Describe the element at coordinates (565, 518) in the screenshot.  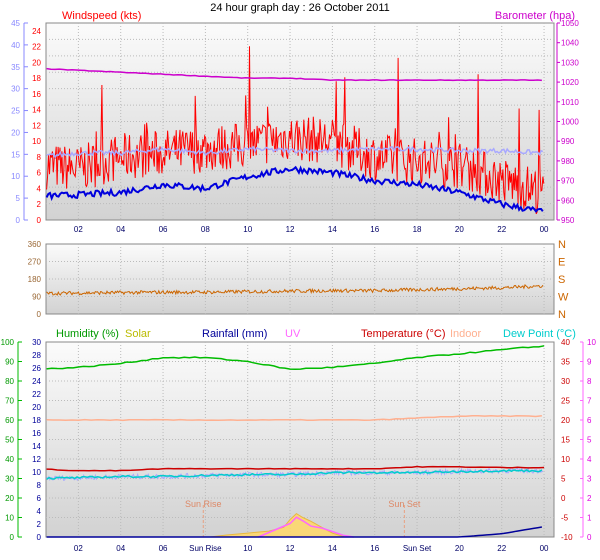
I see `temperature-tick-label: -5` at that location.